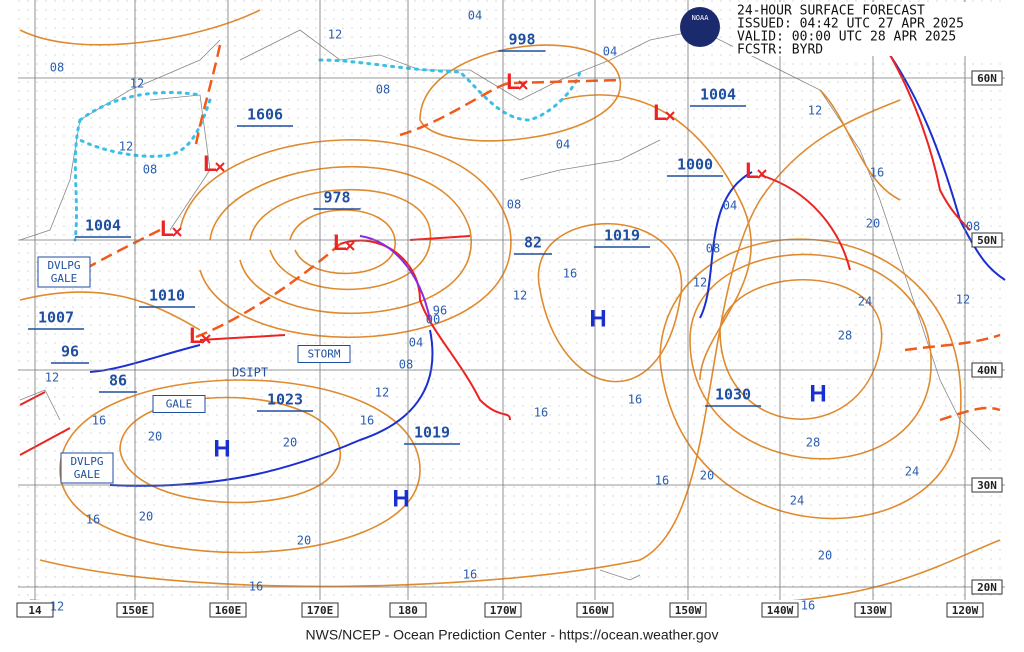  What do you see at coordinates (86, 461) in the screenshot?
I see `warning-label: DVLPG` at bounding box center [86, 461].